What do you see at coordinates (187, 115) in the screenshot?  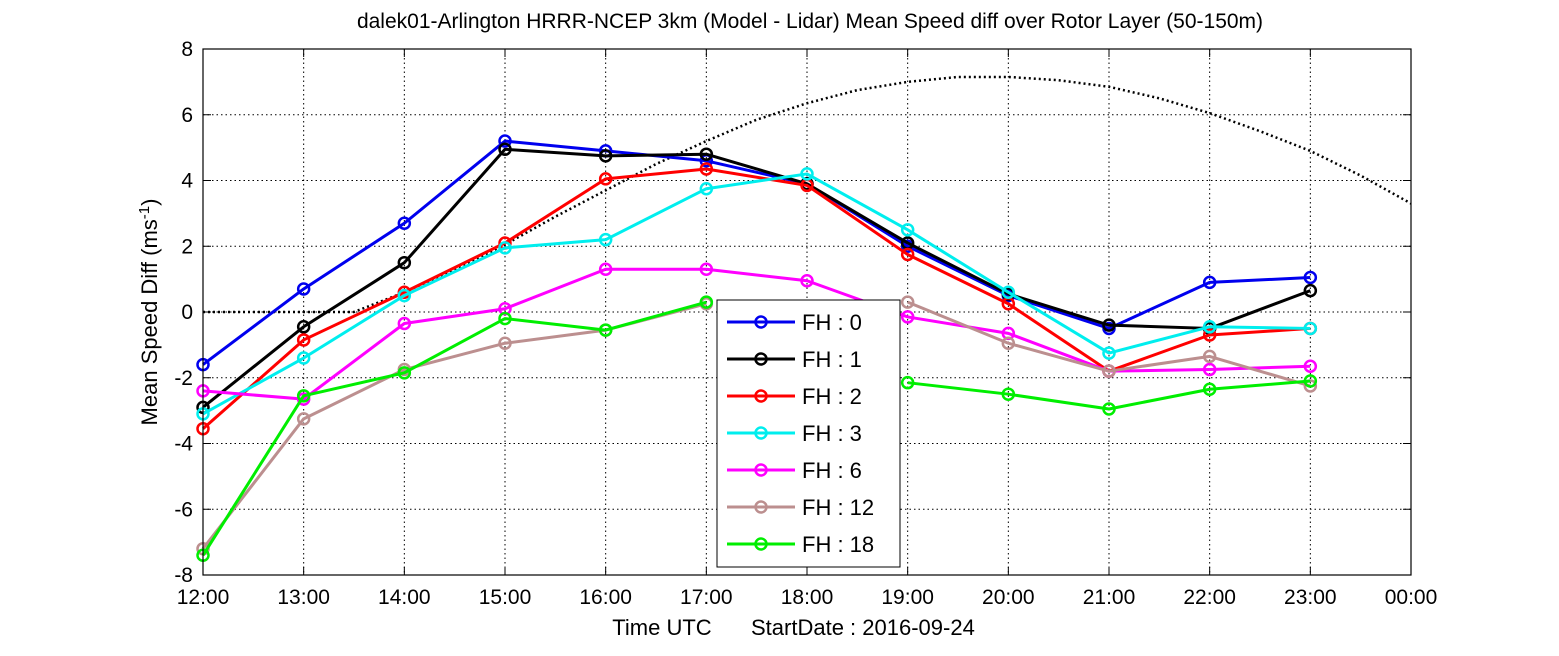 I see `y-tick-label: 6` at bounding box center [187, 115].